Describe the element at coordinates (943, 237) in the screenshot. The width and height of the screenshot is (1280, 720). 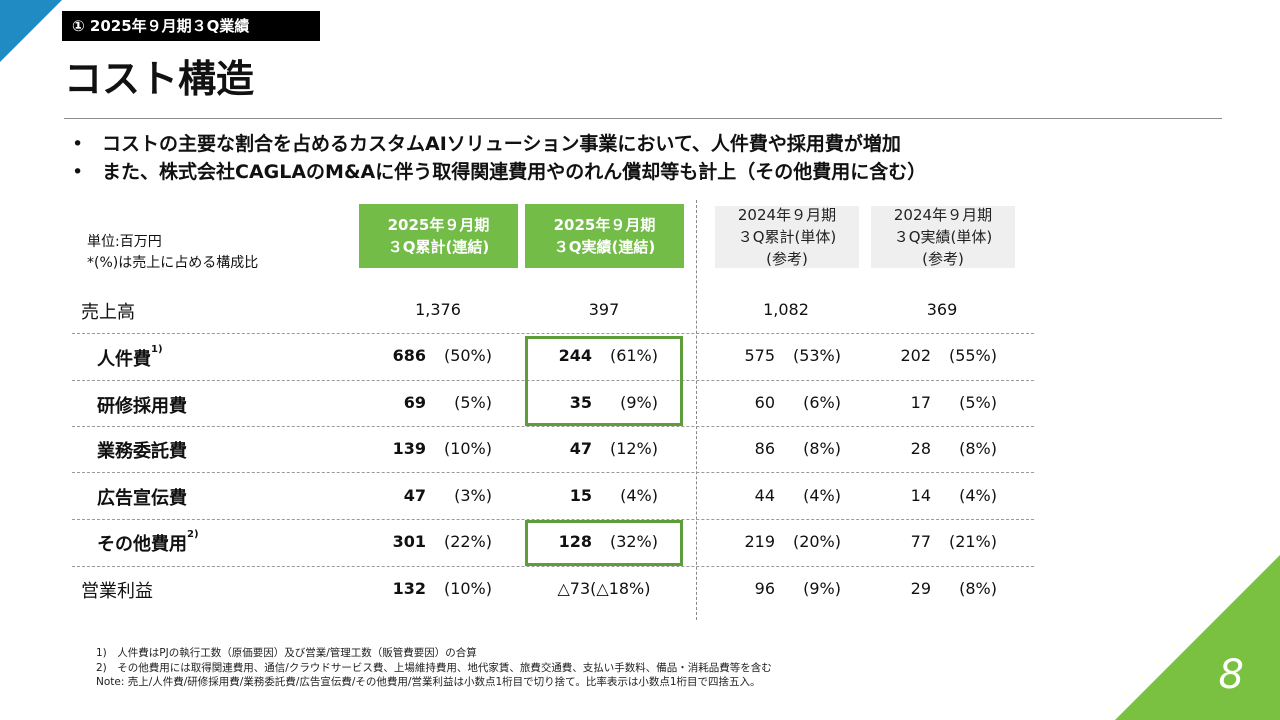
I see `column-header-2024-quarter: 2024年９月期 ３Q実績(単体) (参考)` at that location.